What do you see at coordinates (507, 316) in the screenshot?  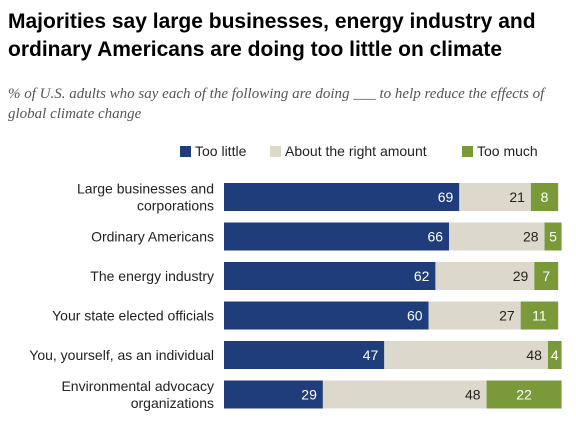 I see `data-label-about-the-right-amount: 27` at bounding box center [507, 316].